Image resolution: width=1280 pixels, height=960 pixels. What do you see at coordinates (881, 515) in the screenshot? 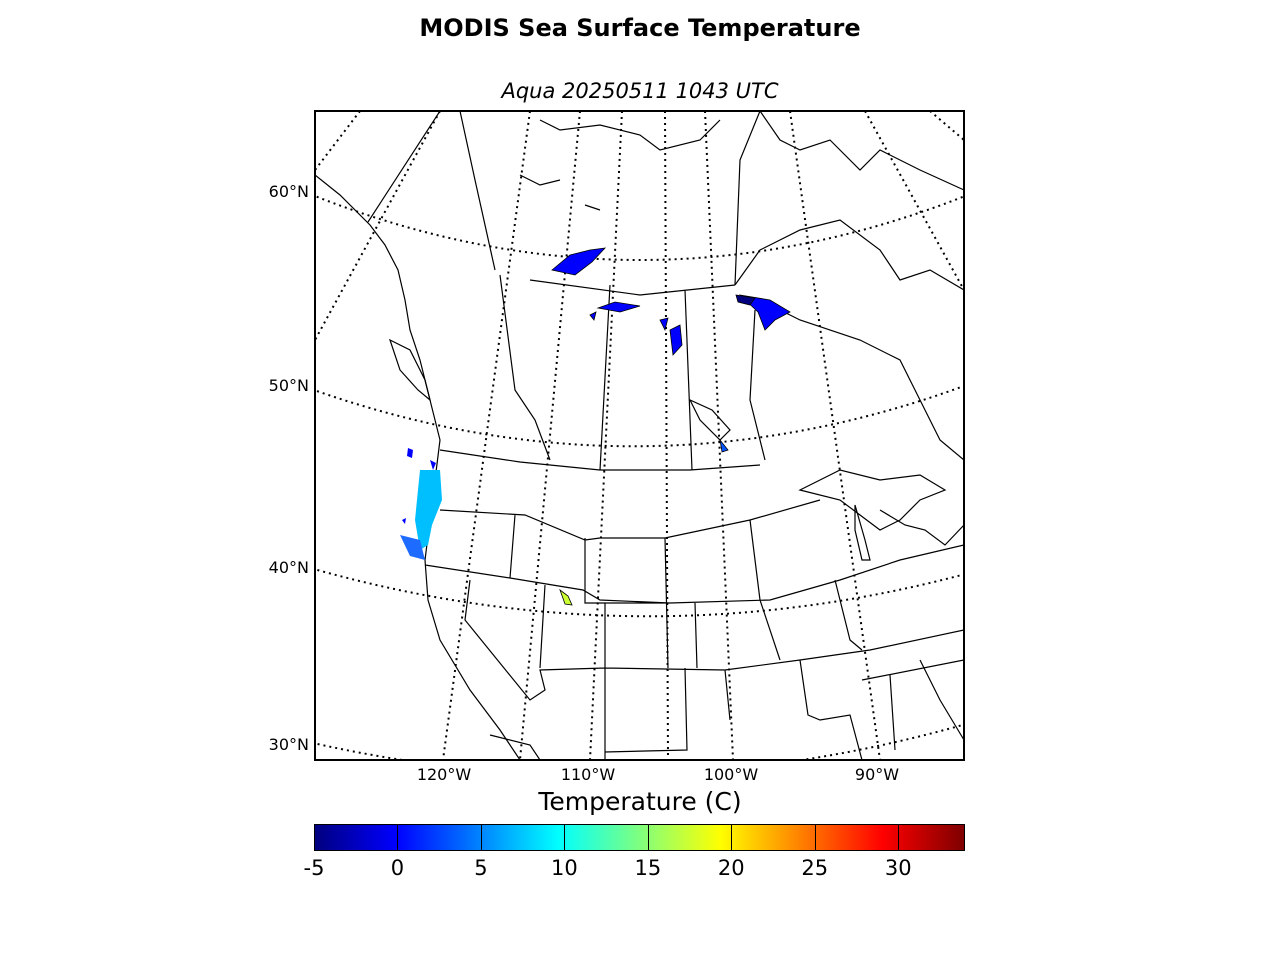
I see `great-lakes` at bounding box center [881, 515].